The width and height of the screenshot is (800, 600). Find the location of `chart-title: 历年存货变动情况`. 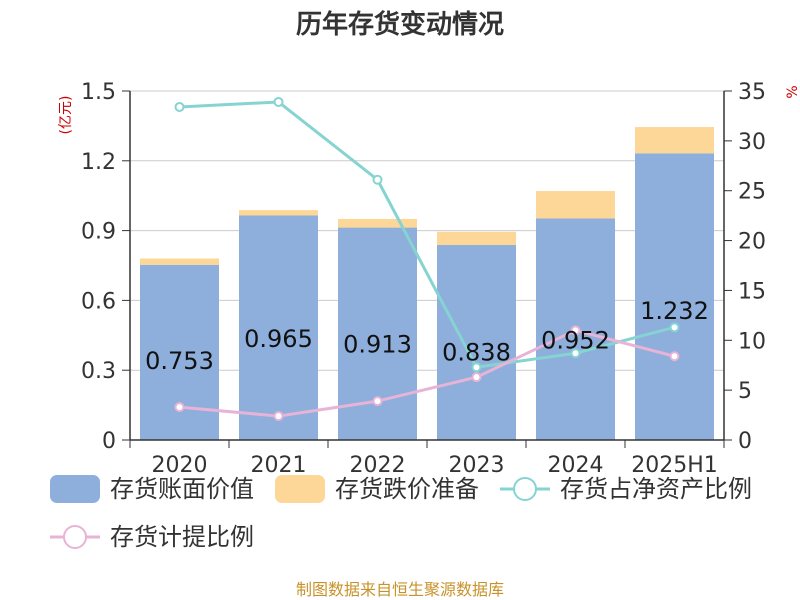

chart-title: 历年存货变动情况 is located at coordinates (400, 24).